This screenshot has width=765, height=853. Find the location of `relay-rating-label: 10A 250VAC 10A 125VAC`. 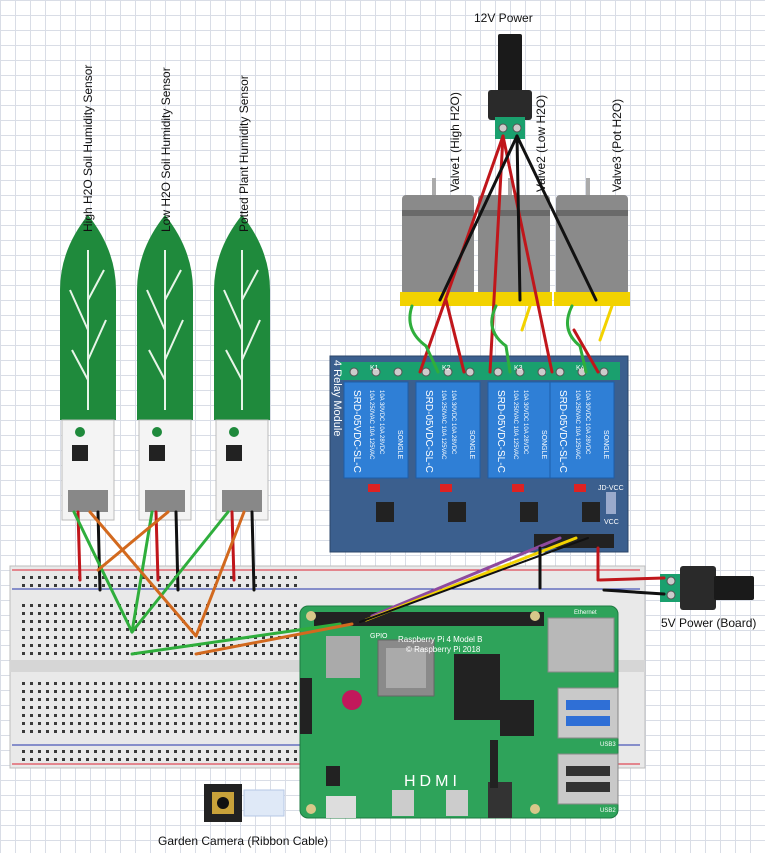

relay-rating-label: 10A 250VAC 10A 125VAC is located at coordinates (577, 425).